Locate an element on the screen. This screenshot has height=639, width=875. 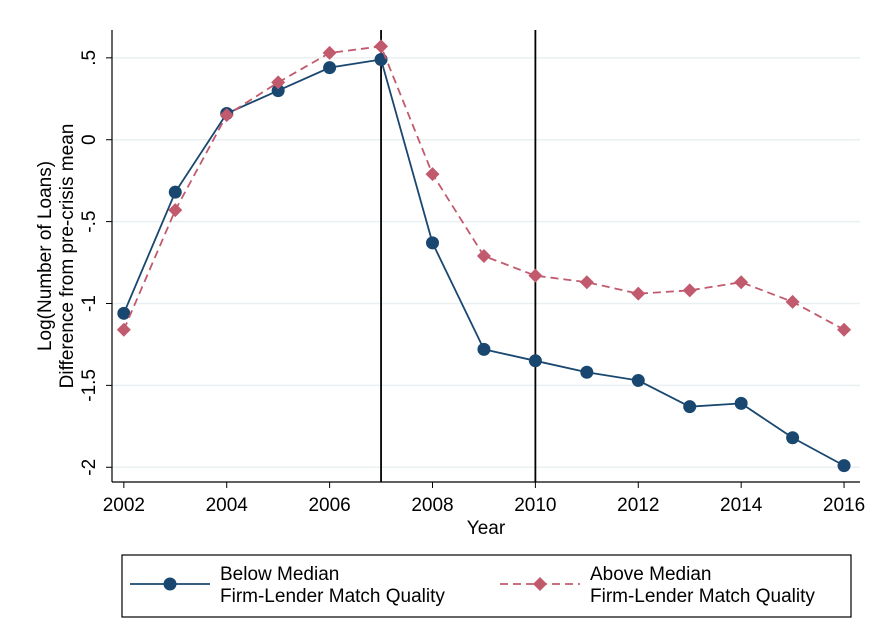
legend-box is located at coordinates (486, 586).